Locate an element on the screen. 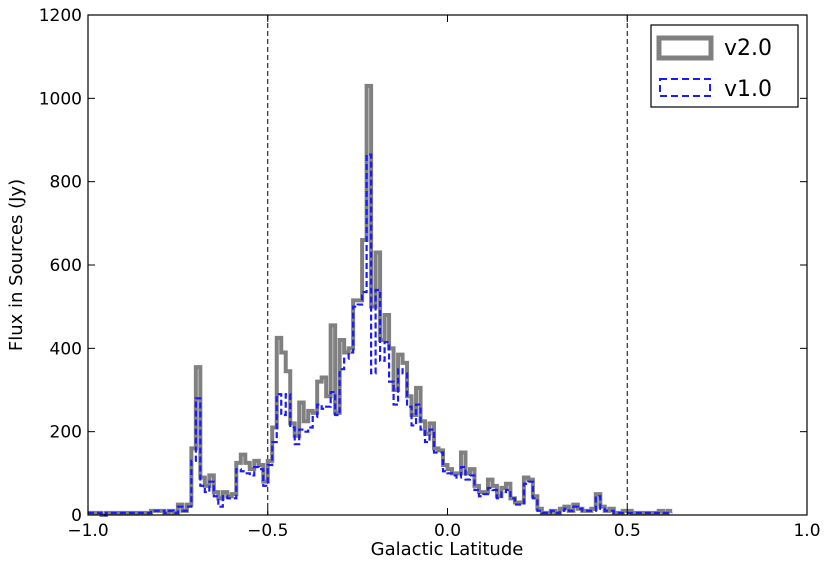  y-tick-labels: 0 200 400 600 800 1000 1200 is located at coordinates (60, 266).